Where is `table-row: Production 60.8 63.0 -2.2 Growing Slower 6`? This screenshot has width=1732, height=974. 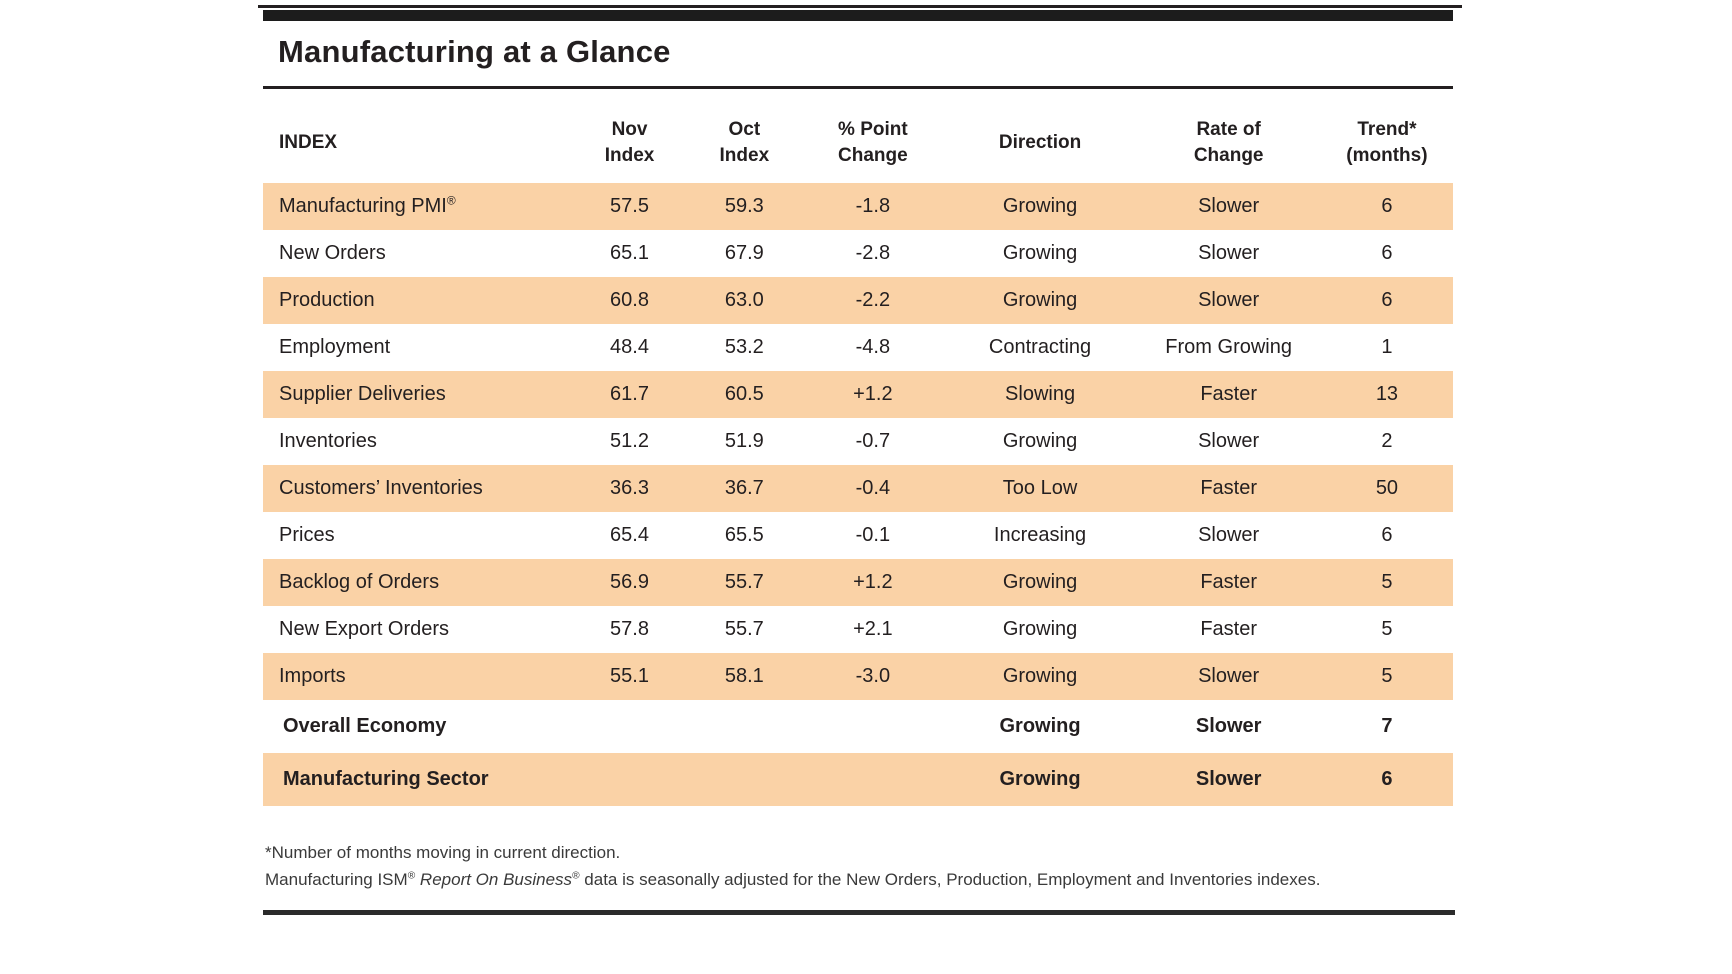 table-row: Production 60.8 63.0 -2.2 Growing Slower 6 is located at coordinates (858, 300).